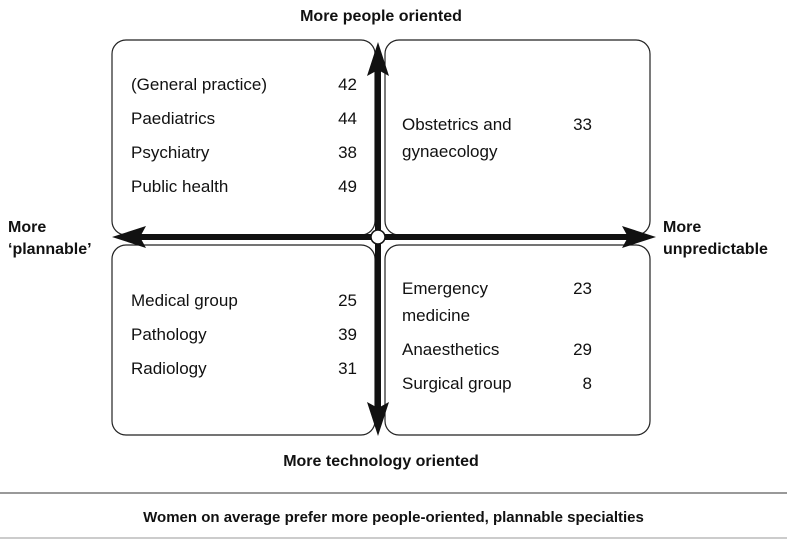 The width and height of the screenshot is (787, 541). I want to click on specialty-row: Anaesthetics 29, so click(515, 349).